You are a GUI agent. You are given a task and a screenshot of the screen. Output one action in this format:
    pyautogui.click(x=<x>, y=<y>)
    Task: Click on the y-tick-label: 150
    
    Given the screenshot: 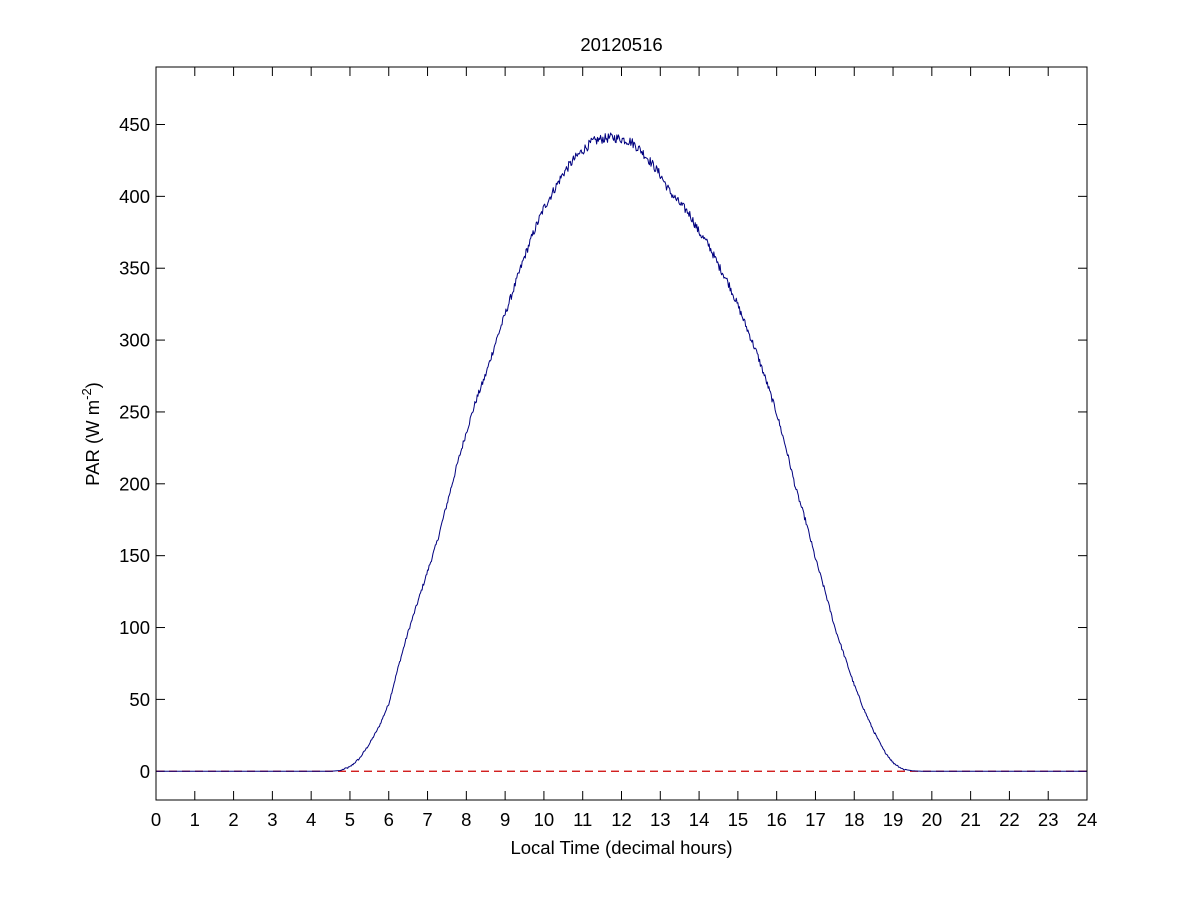 What is the action you would take?
    pyautogui.click(x=134, y=555)
    